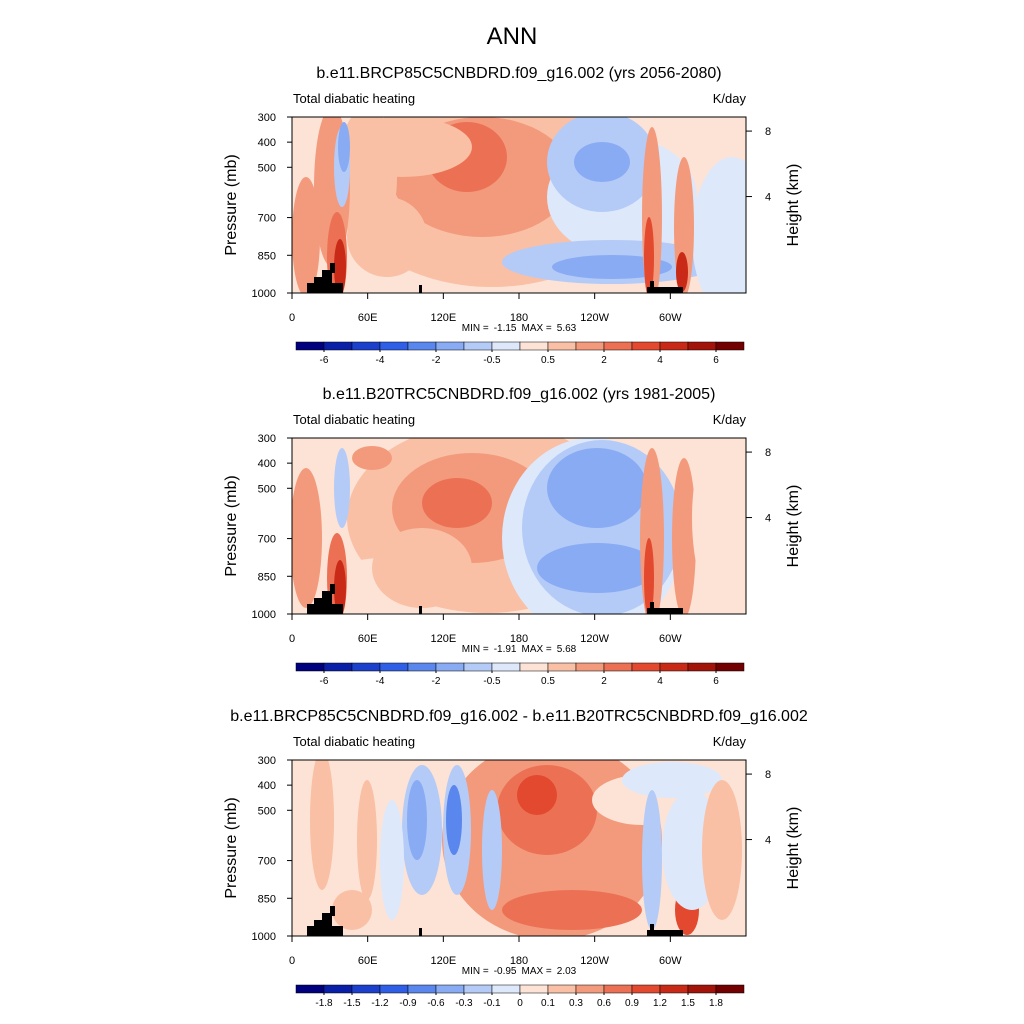 The image size is (1024, 1024). I want to click on y-tick-label: 1000, so click(264, 294).